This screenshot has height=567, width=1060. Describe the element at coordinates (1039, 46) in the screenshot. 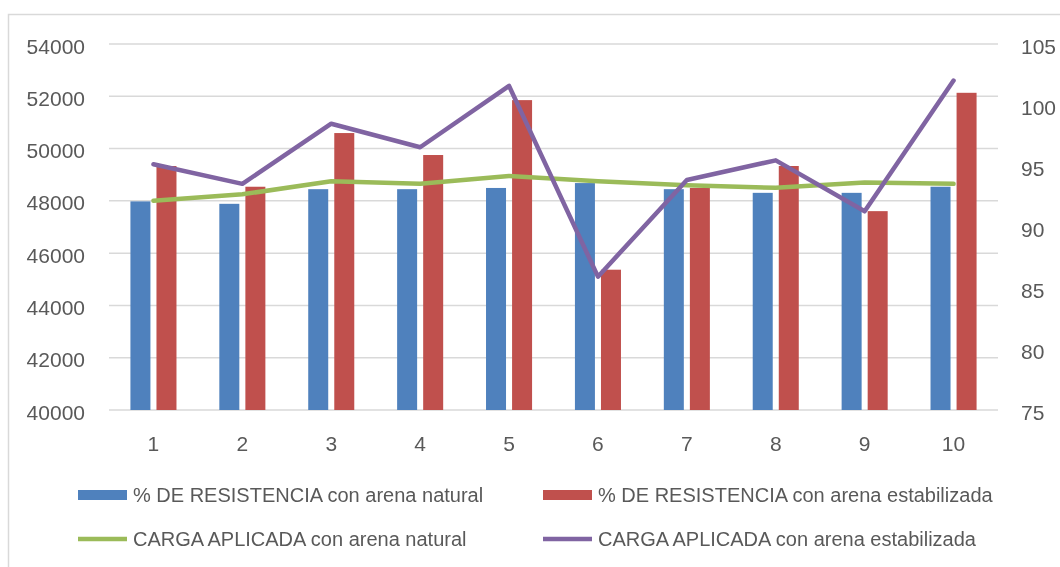

I see `y2-tick-label: 105` at that location.